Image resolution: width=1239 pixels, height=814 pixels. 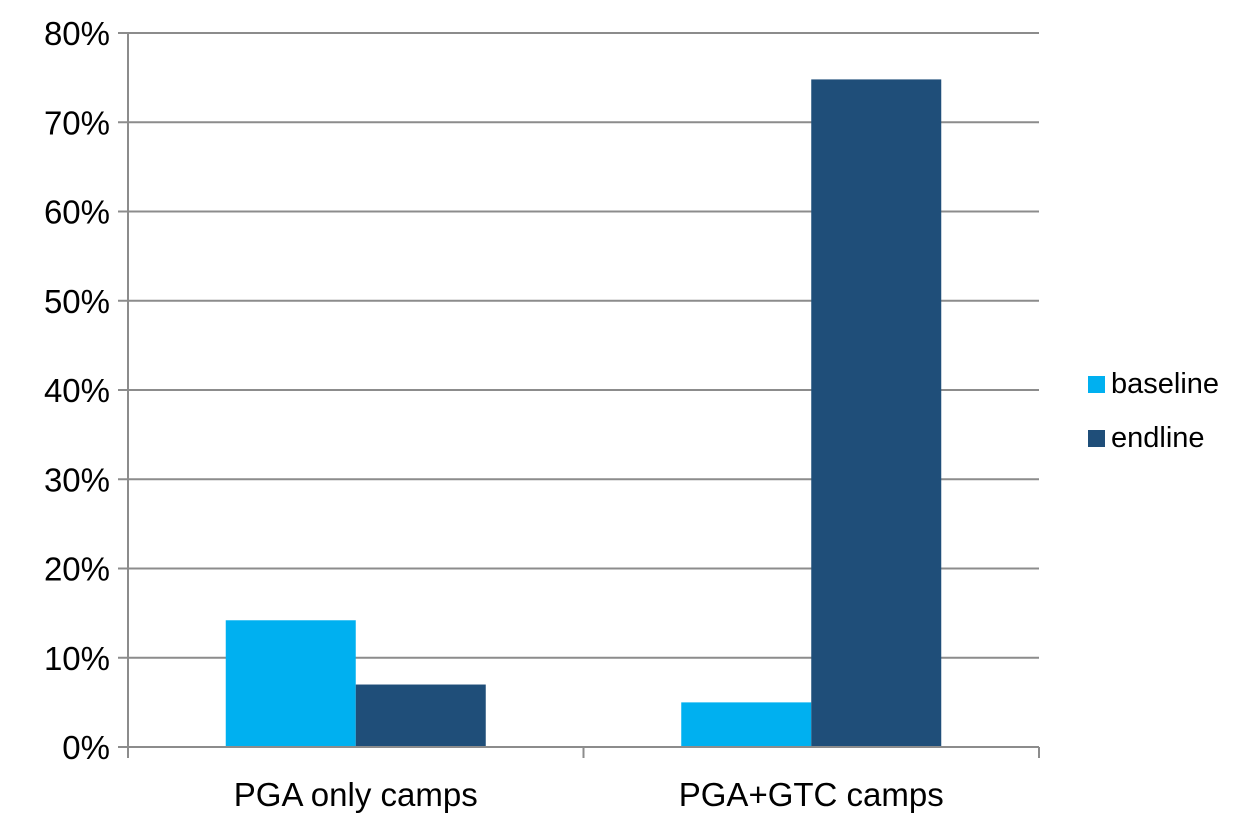 I want to click on y-tick-label: 70%, so click(x=77, y=122).